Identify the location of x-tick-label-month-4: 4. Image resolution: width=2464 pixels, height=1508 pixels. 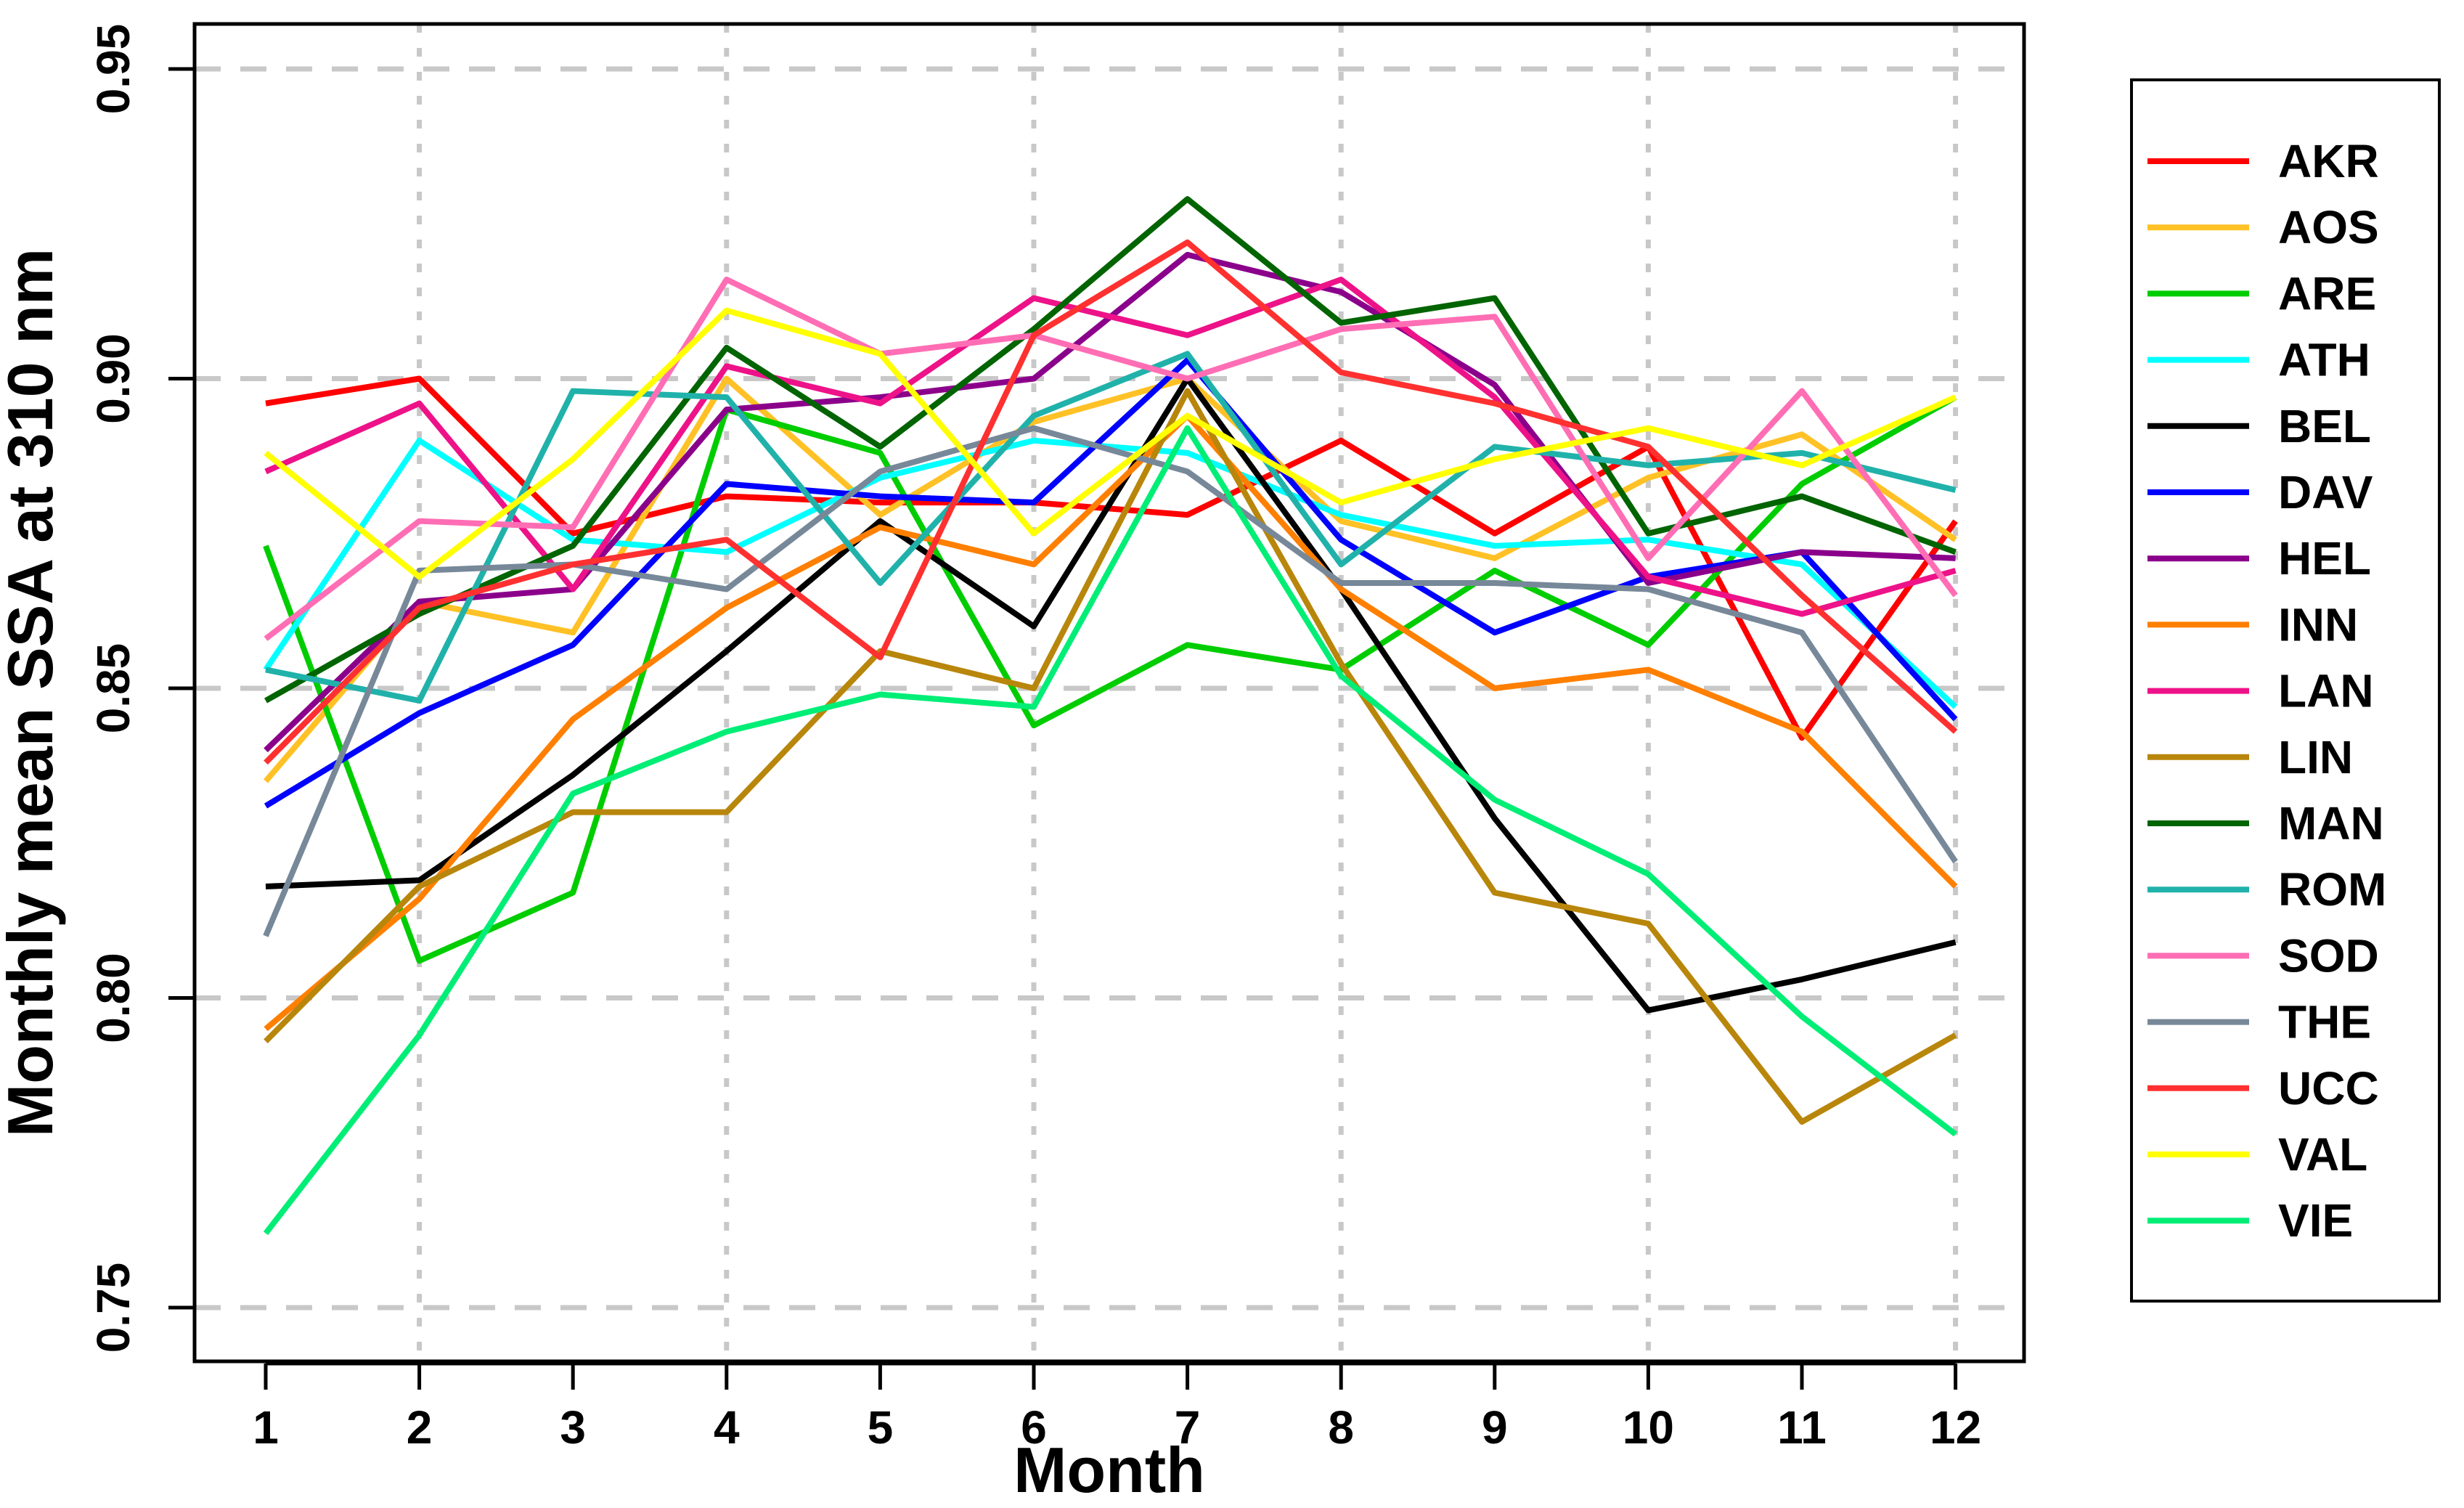
(727, 1428).